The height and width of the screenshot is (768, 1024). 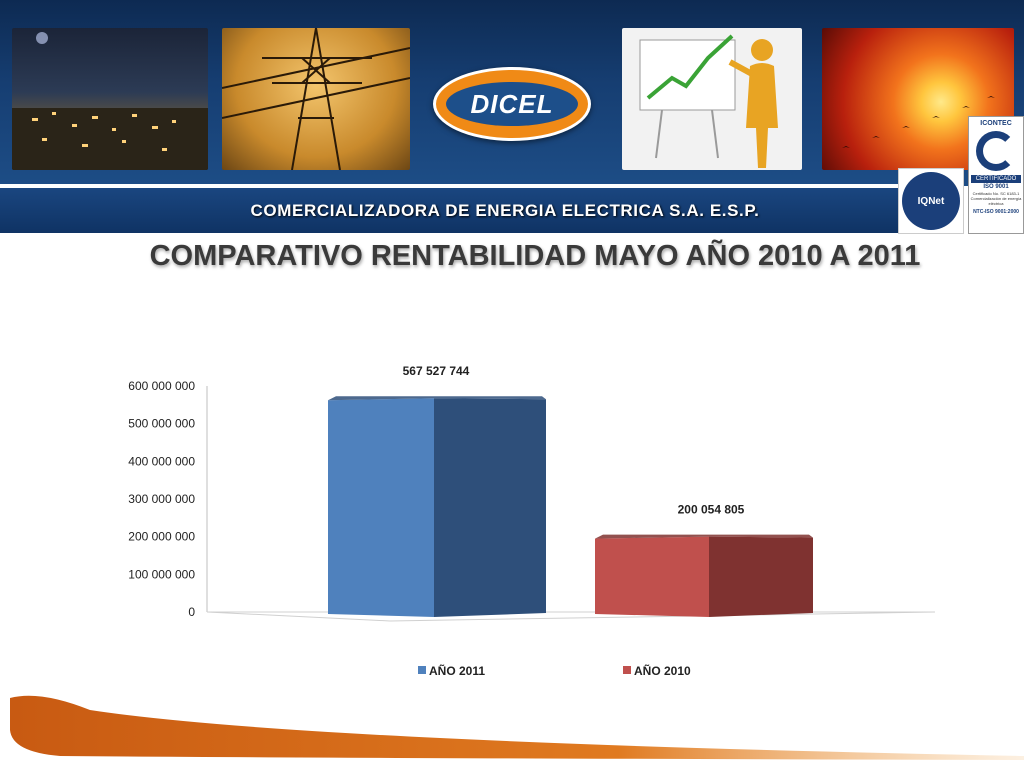 What do you see at coordinates (574, 440) in the screenshot?
I see `data-labels: 567 527 744 200 054 805` at bounding box center [574, 440].